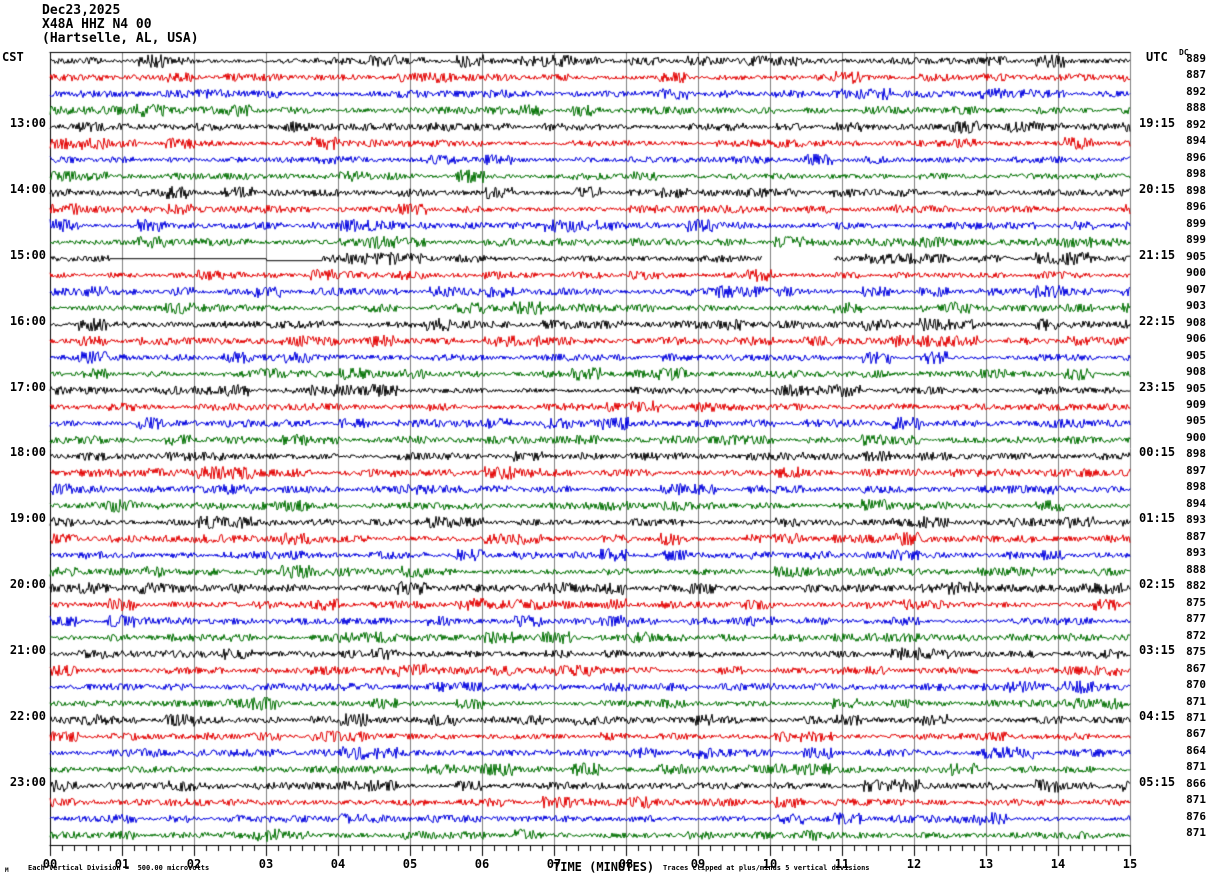 Image resolution: width=1210 pixels, height=886 pixels. Describe the element at coordinates (27, 781) in the screenshot. I see `cst-hour-label: 23:00` at that location.